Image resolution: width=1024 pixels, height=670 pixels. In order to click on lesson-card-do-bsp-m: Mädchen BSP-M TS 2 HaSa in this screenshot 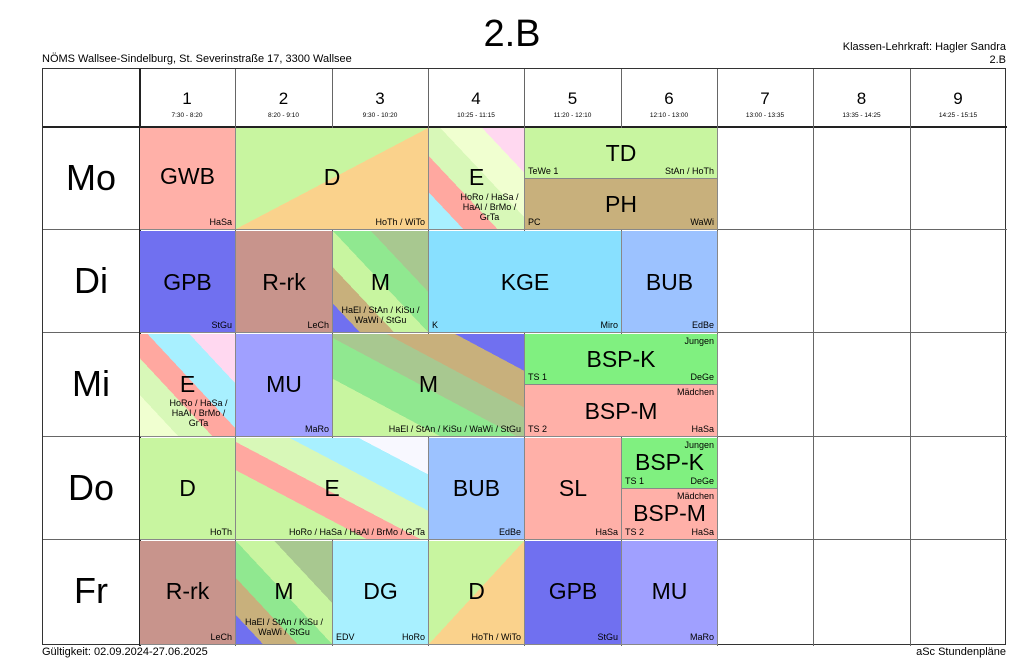, I will do `click(670, 514)`.